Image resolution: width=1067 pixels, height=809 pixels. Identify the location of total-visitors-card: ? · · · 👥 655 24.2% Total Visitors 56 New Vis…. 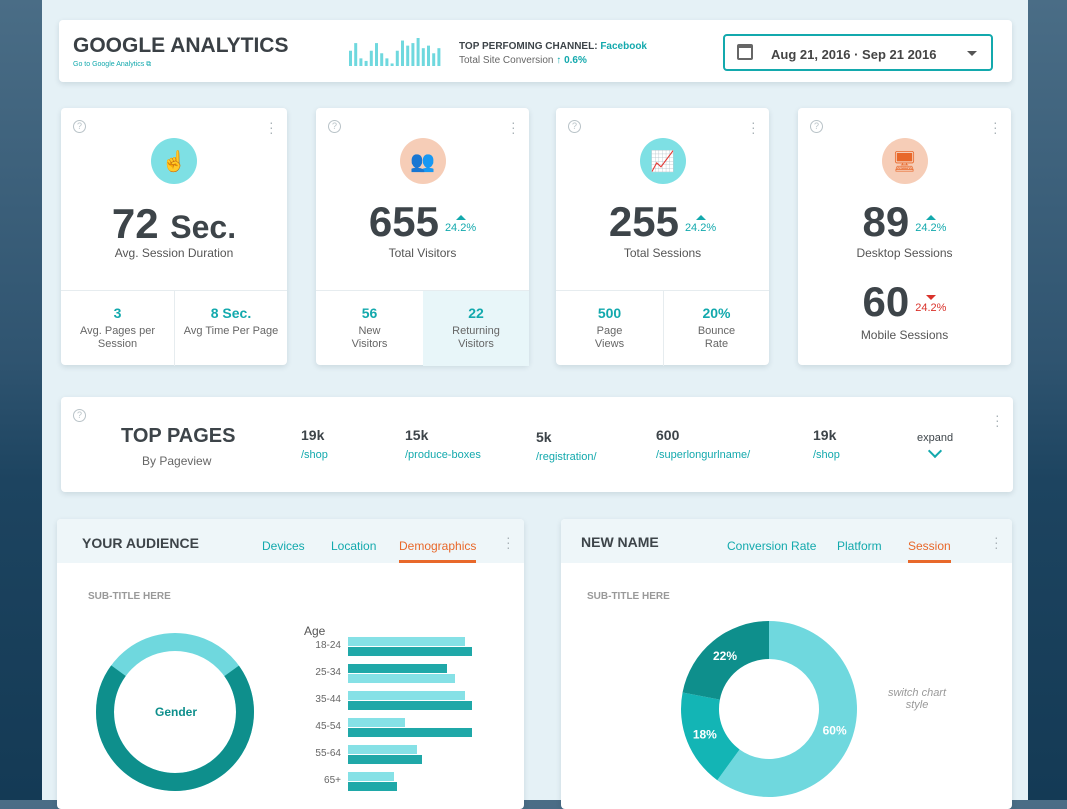
(422, 237).